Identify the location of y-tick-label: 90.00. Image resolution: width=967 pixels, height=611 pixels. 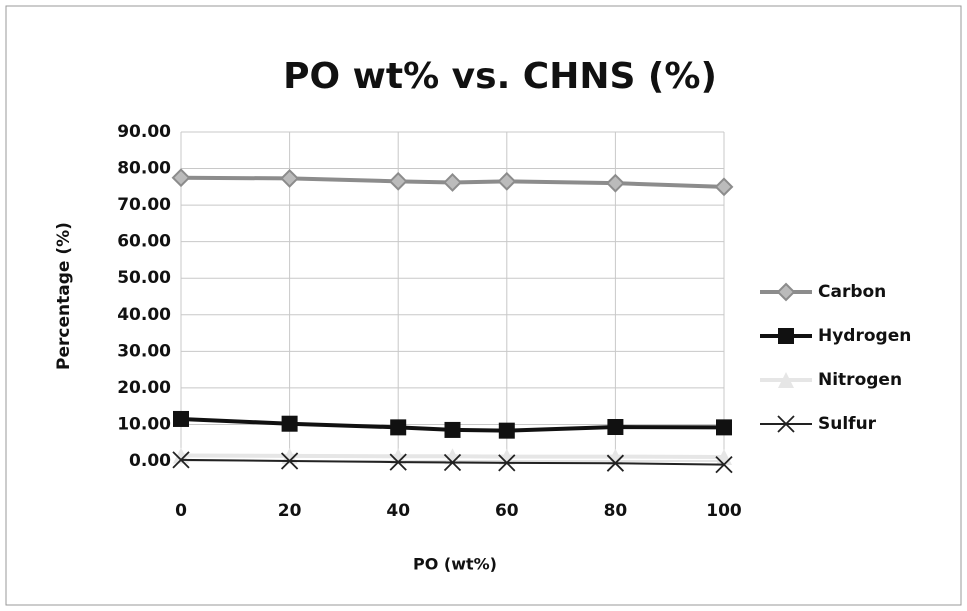
(144, 132).